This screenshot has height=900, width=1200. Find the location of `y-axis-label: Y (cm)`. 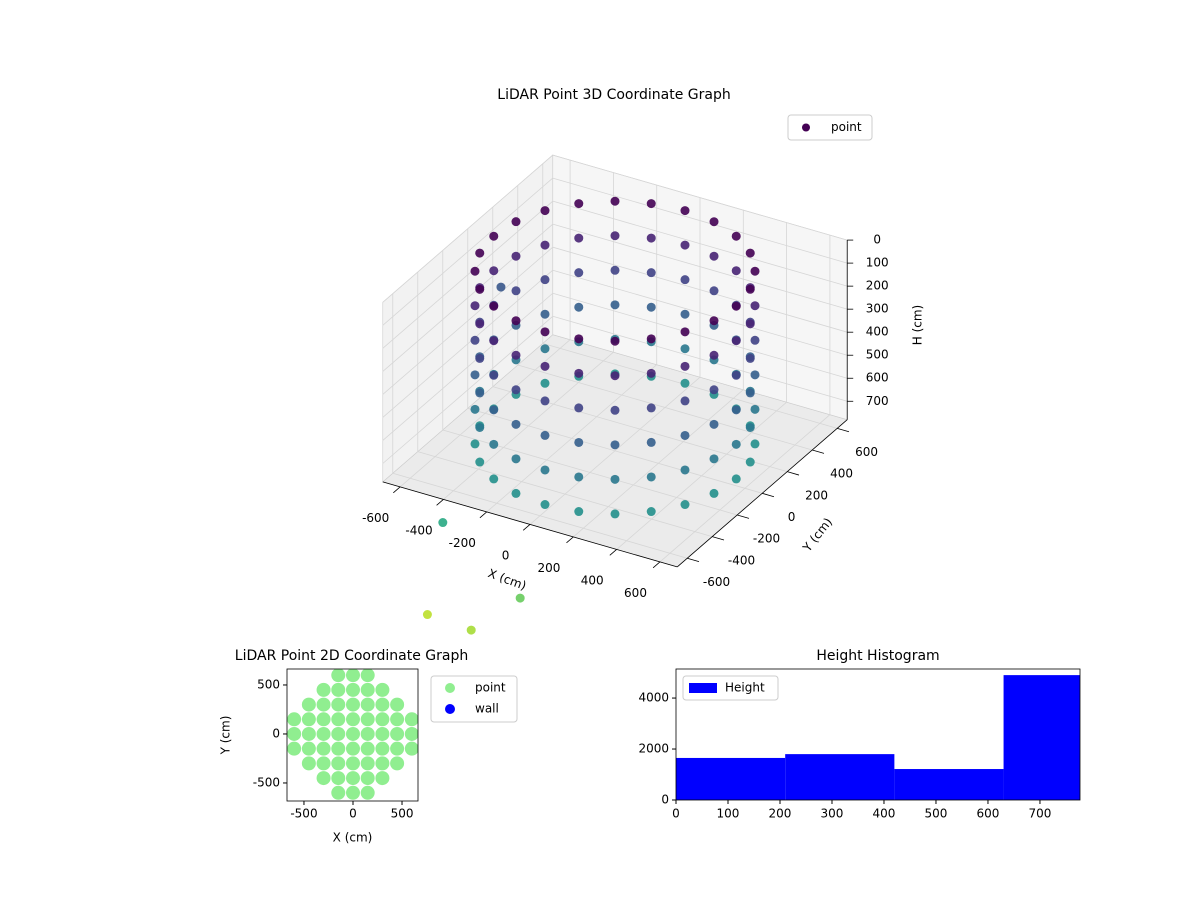

y-axis-label: Y (cm) is located at coordinates (226, 736).